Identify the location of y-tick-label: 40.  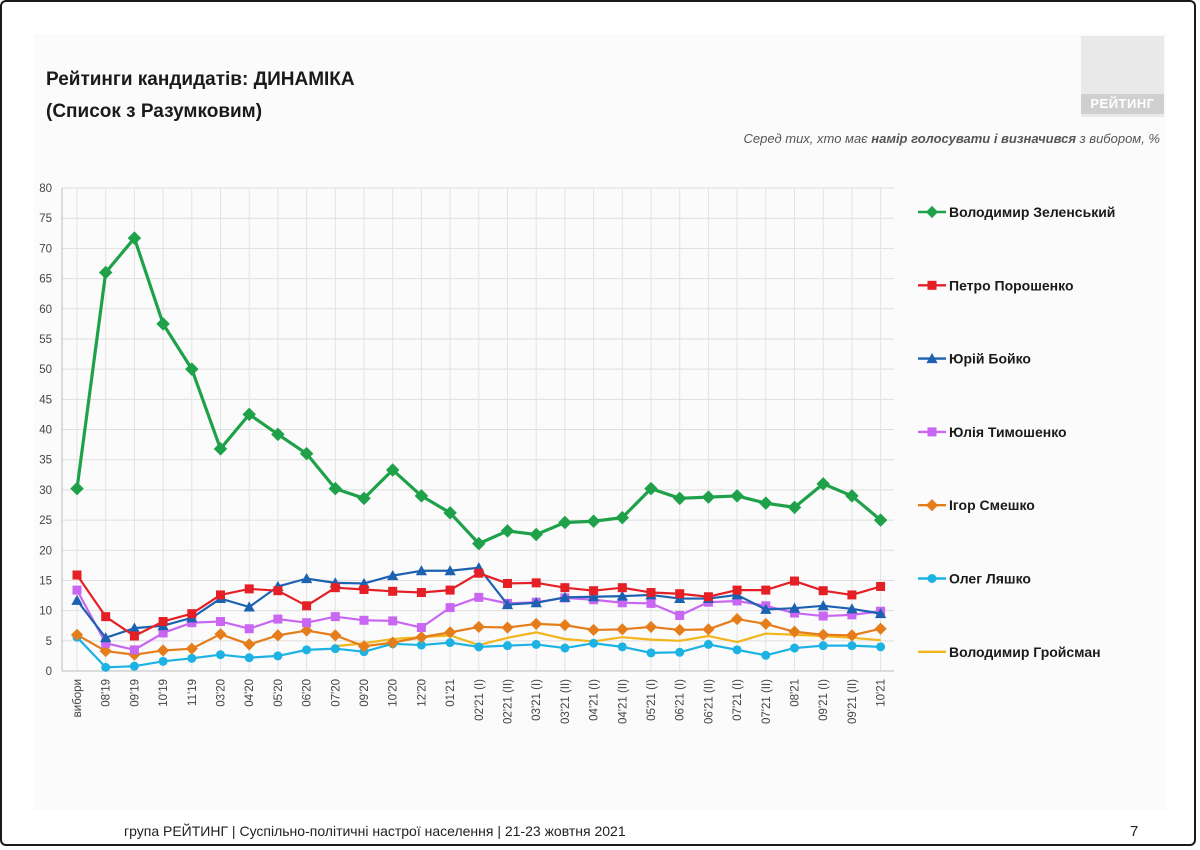
(45, 431).